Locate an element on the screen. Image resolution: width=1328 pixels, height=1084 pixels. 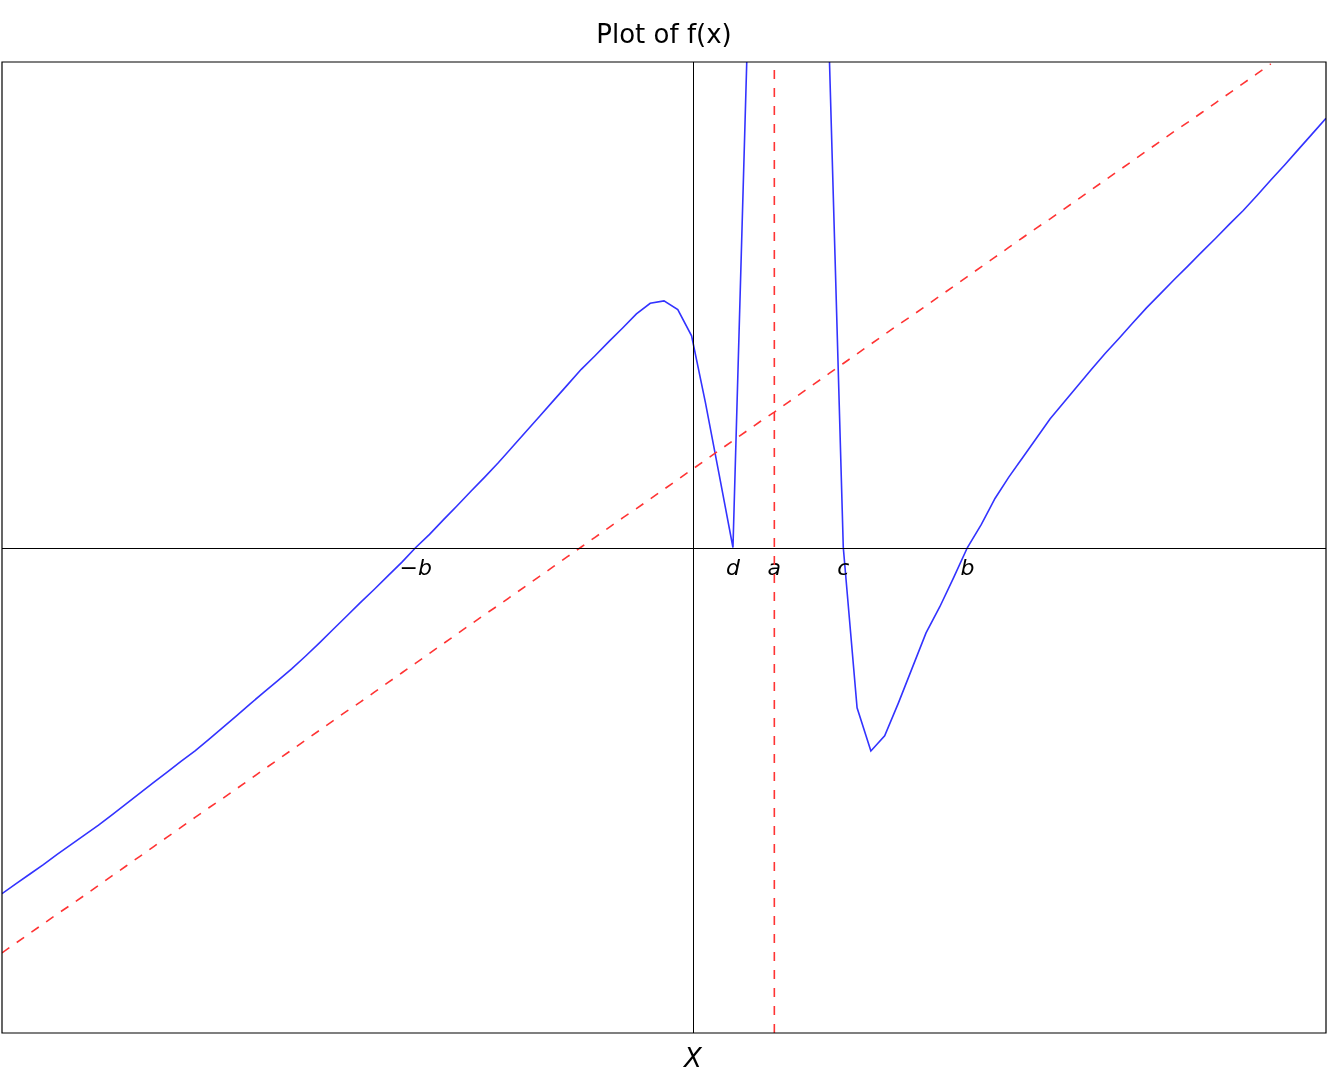
x-tick-label: a is located at coordinates (774, 567).